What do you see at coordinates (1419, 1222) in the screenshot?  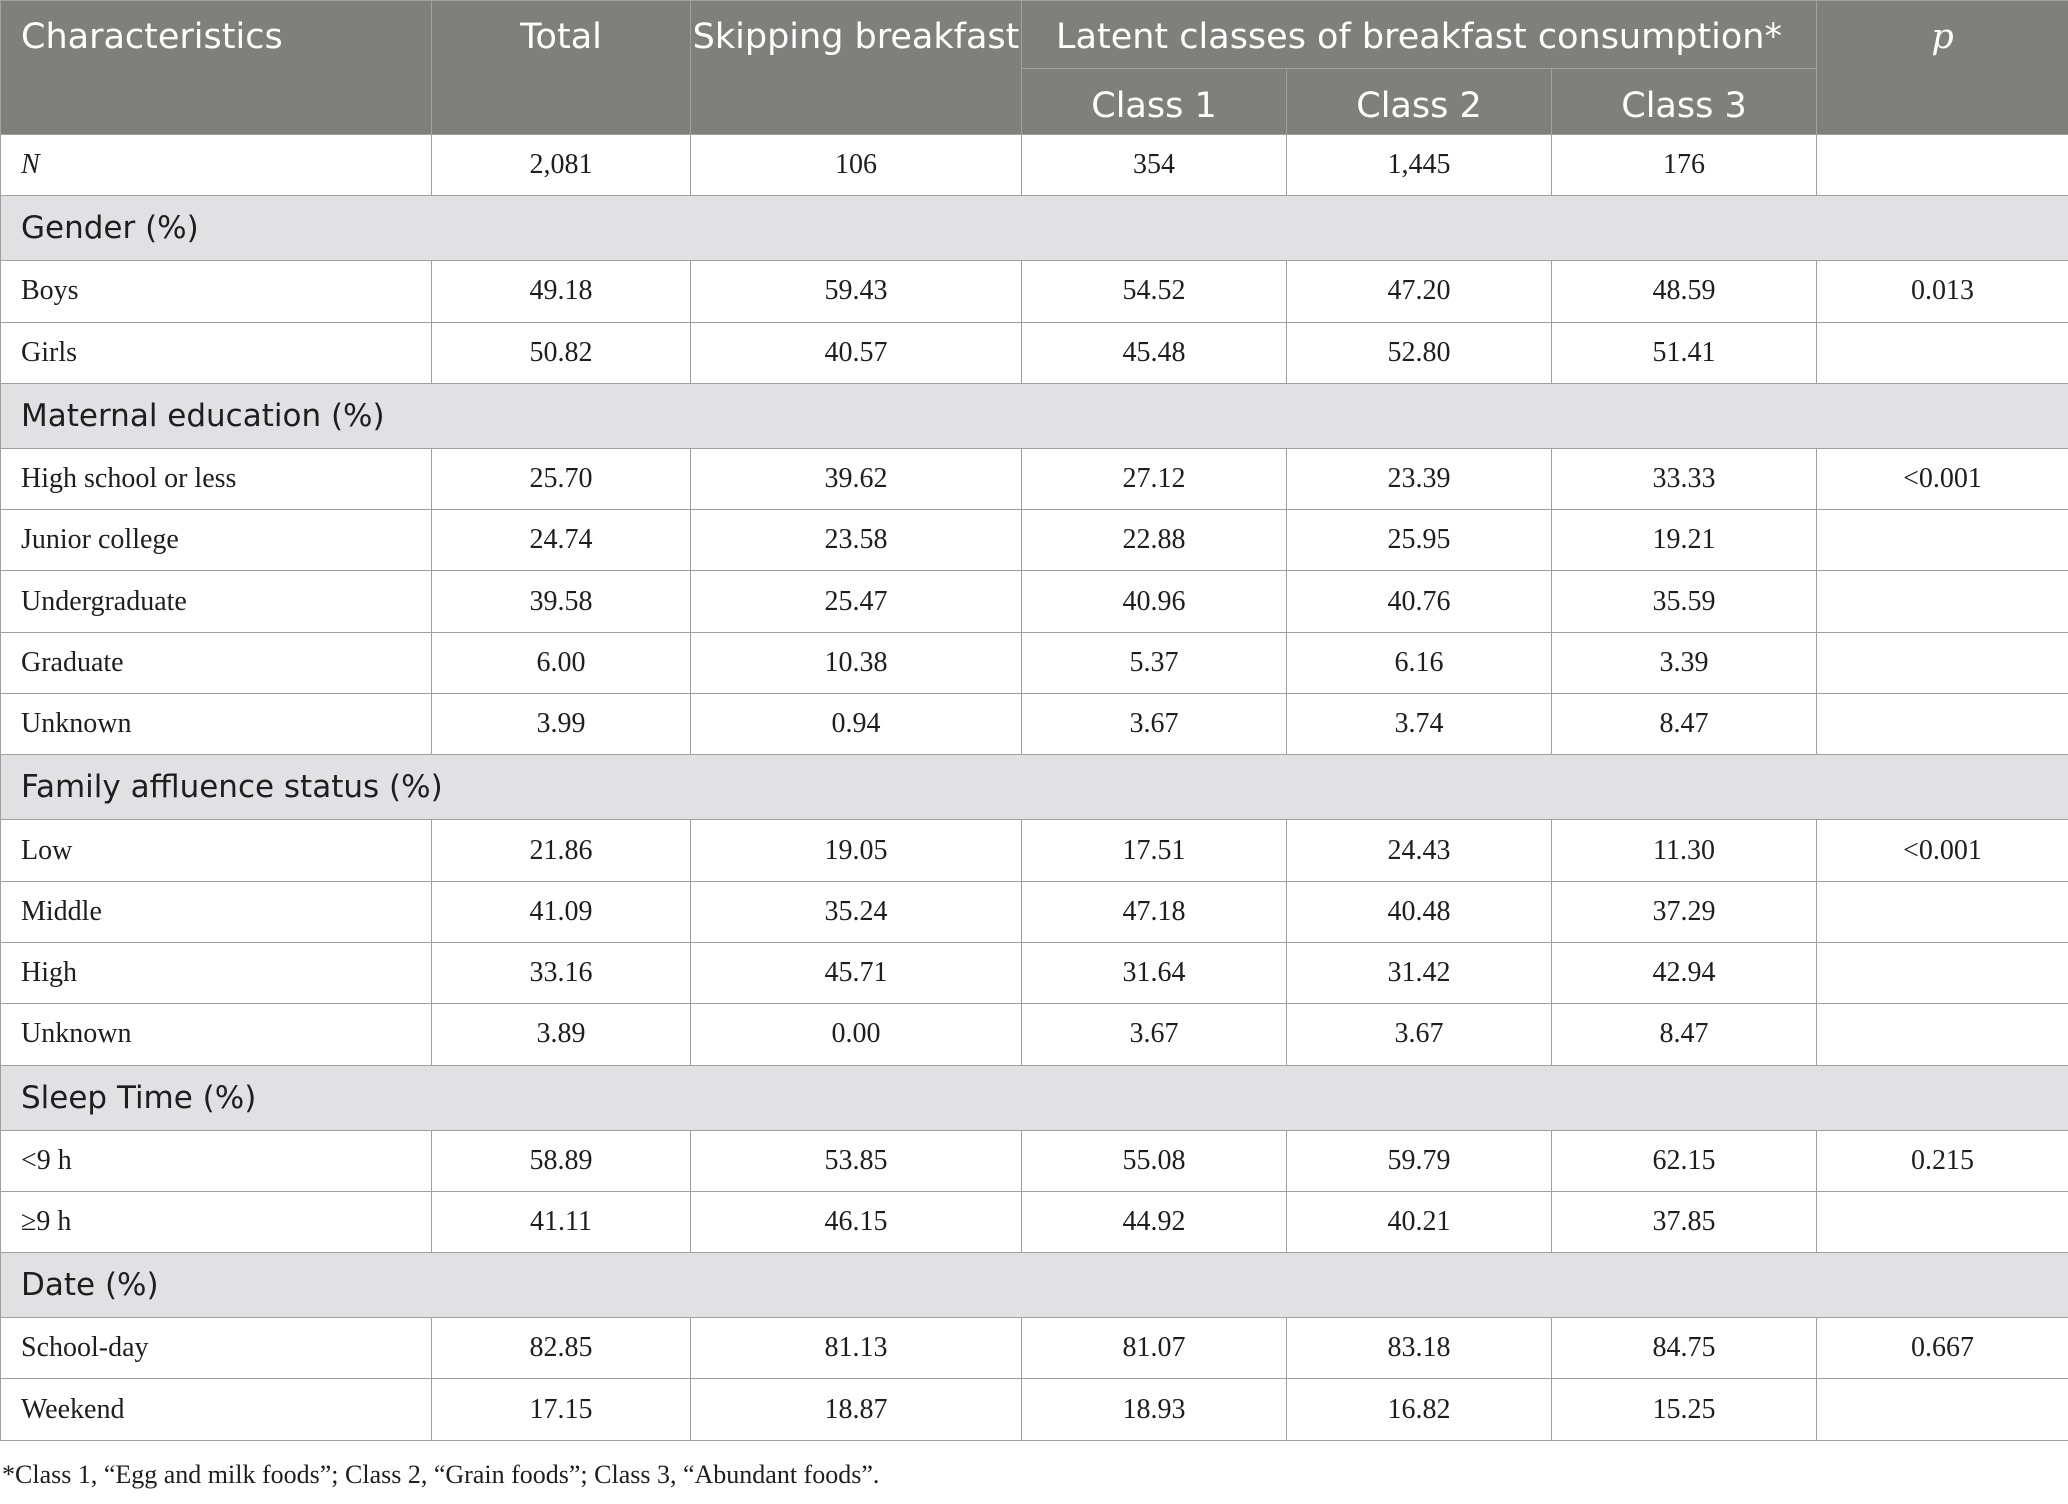 I see `cell-class-2: 40.21` at bounding box center [1419, 1222].